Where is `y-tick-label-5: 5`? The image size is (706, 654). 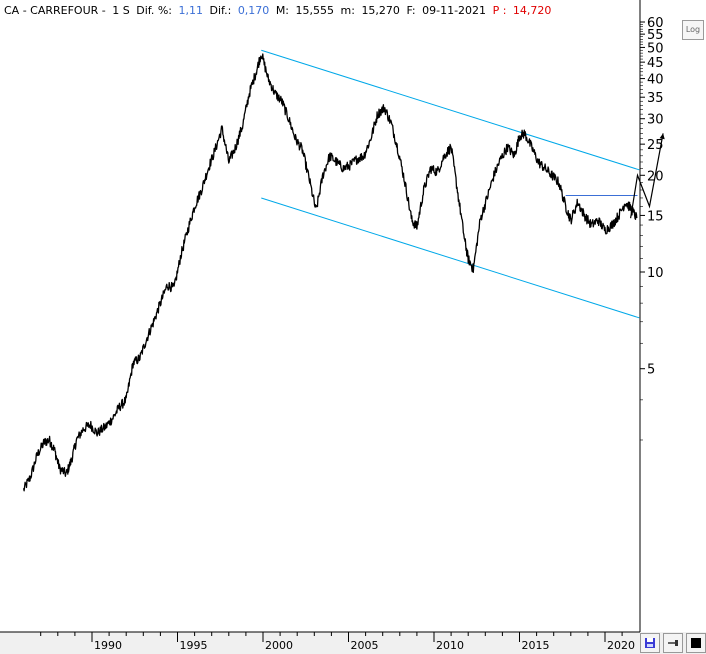 y-tick-label-5: 5 is located at coordinates (651, 370).